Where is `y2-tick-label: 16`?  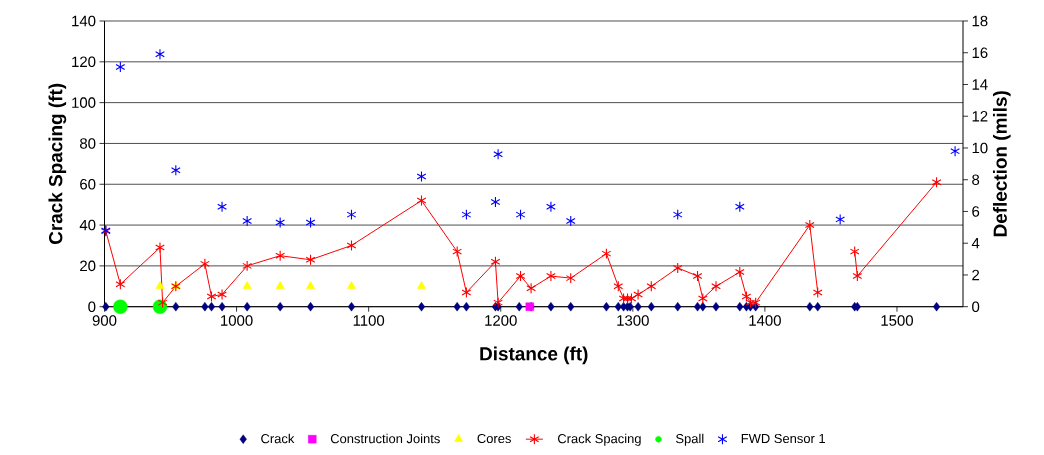
y2-tick-label: 16 is located at coordinates (980, 53).